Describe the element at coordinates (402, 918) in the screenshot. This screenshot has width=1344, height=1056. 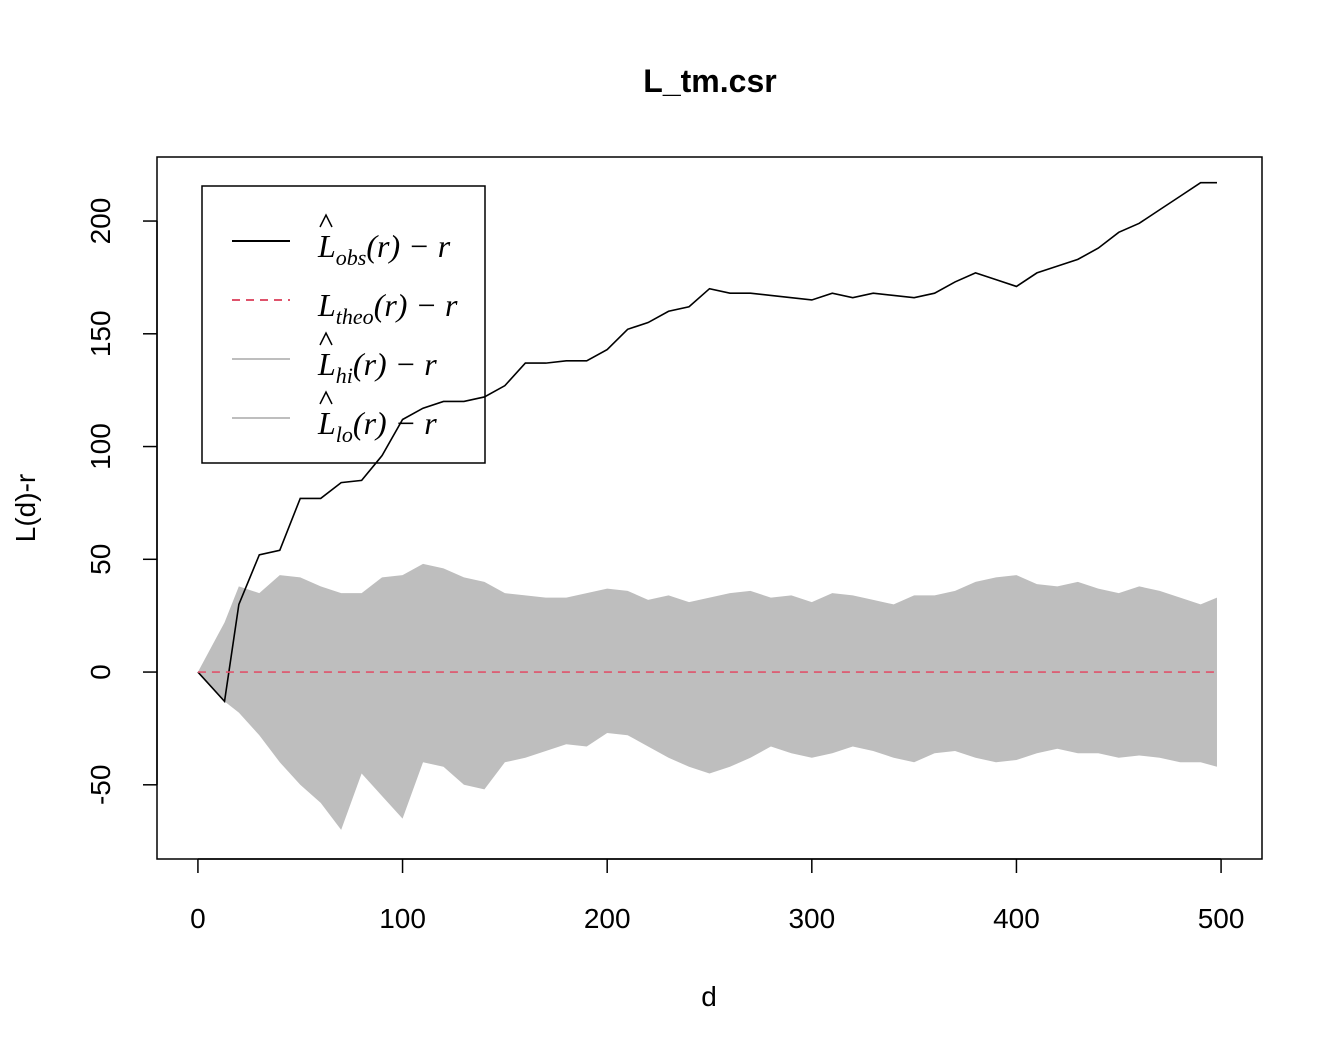
I see `x-tick-label: 100` at that location.